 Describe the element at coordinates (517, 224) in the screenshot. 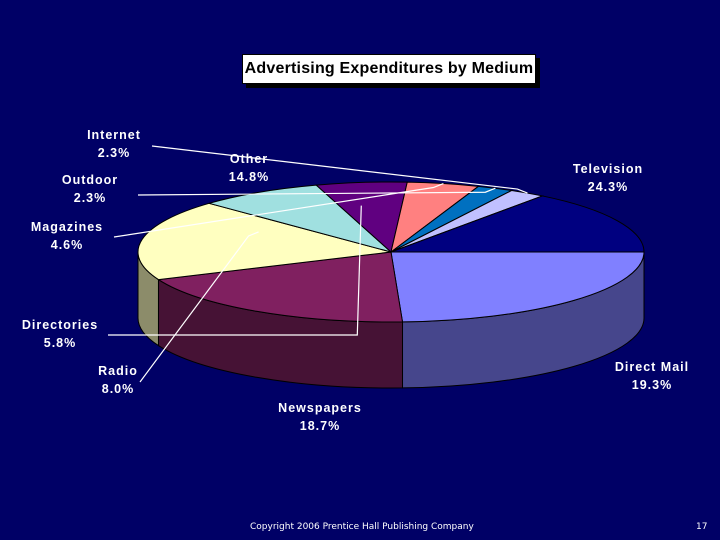

I see `pie-slice-other` at that location.